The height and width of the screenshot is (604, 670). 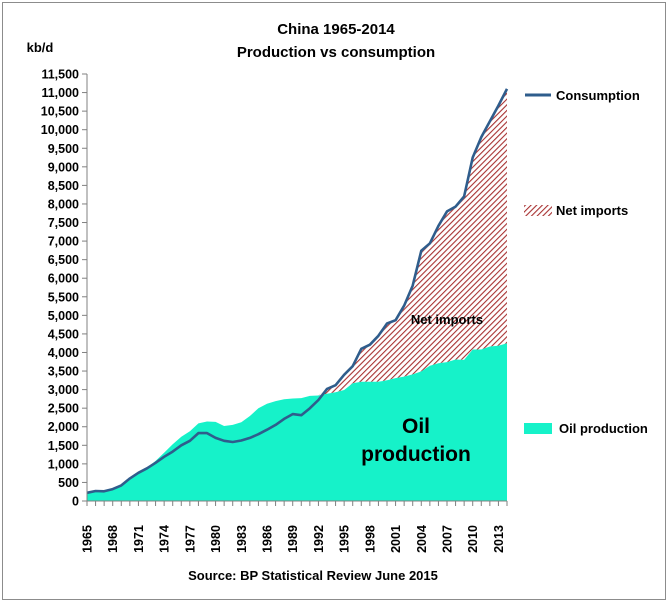 I want to click on y-tick-label: 7,500, so click(x=63, y=223).